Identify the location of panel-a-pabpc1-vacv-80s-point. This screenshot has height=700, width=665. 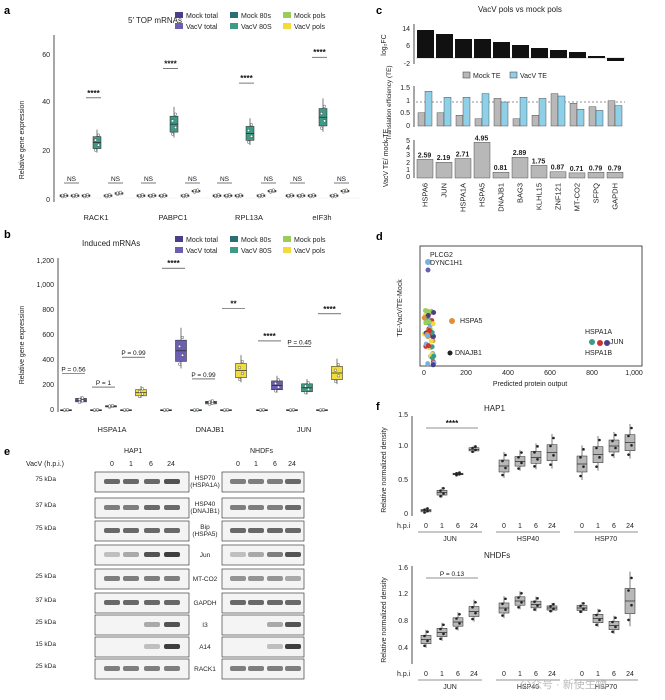
(175, 114).